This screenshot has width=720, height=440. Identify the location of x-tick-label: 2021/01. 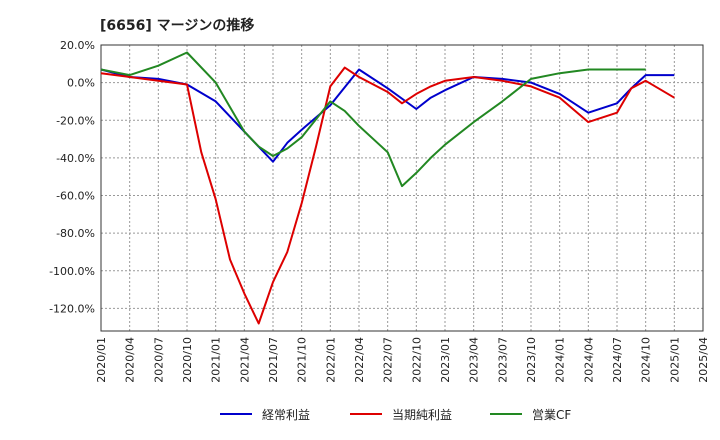
(216, 360).